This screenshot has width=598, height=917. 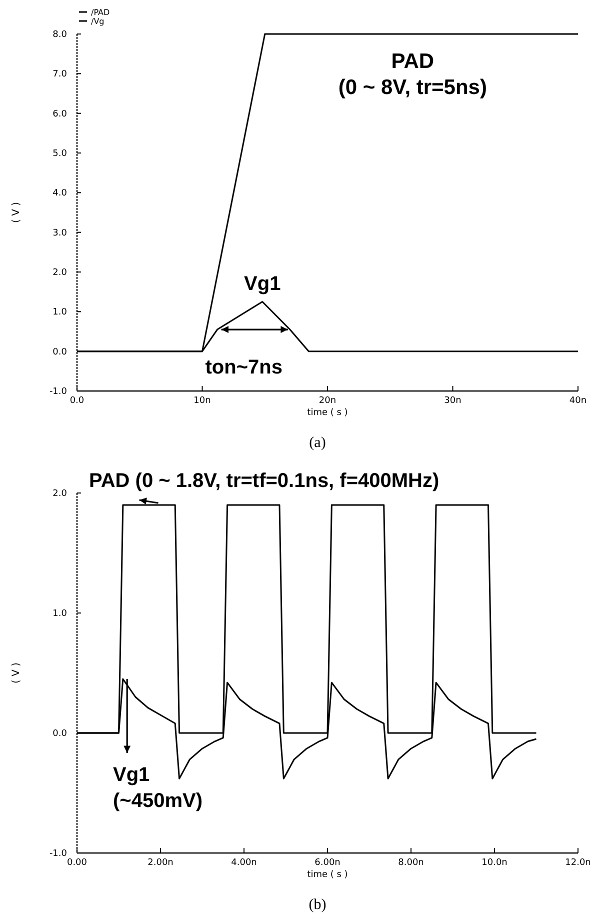 I want to click on legend-label: /Vg, so click(x=97, y=21).